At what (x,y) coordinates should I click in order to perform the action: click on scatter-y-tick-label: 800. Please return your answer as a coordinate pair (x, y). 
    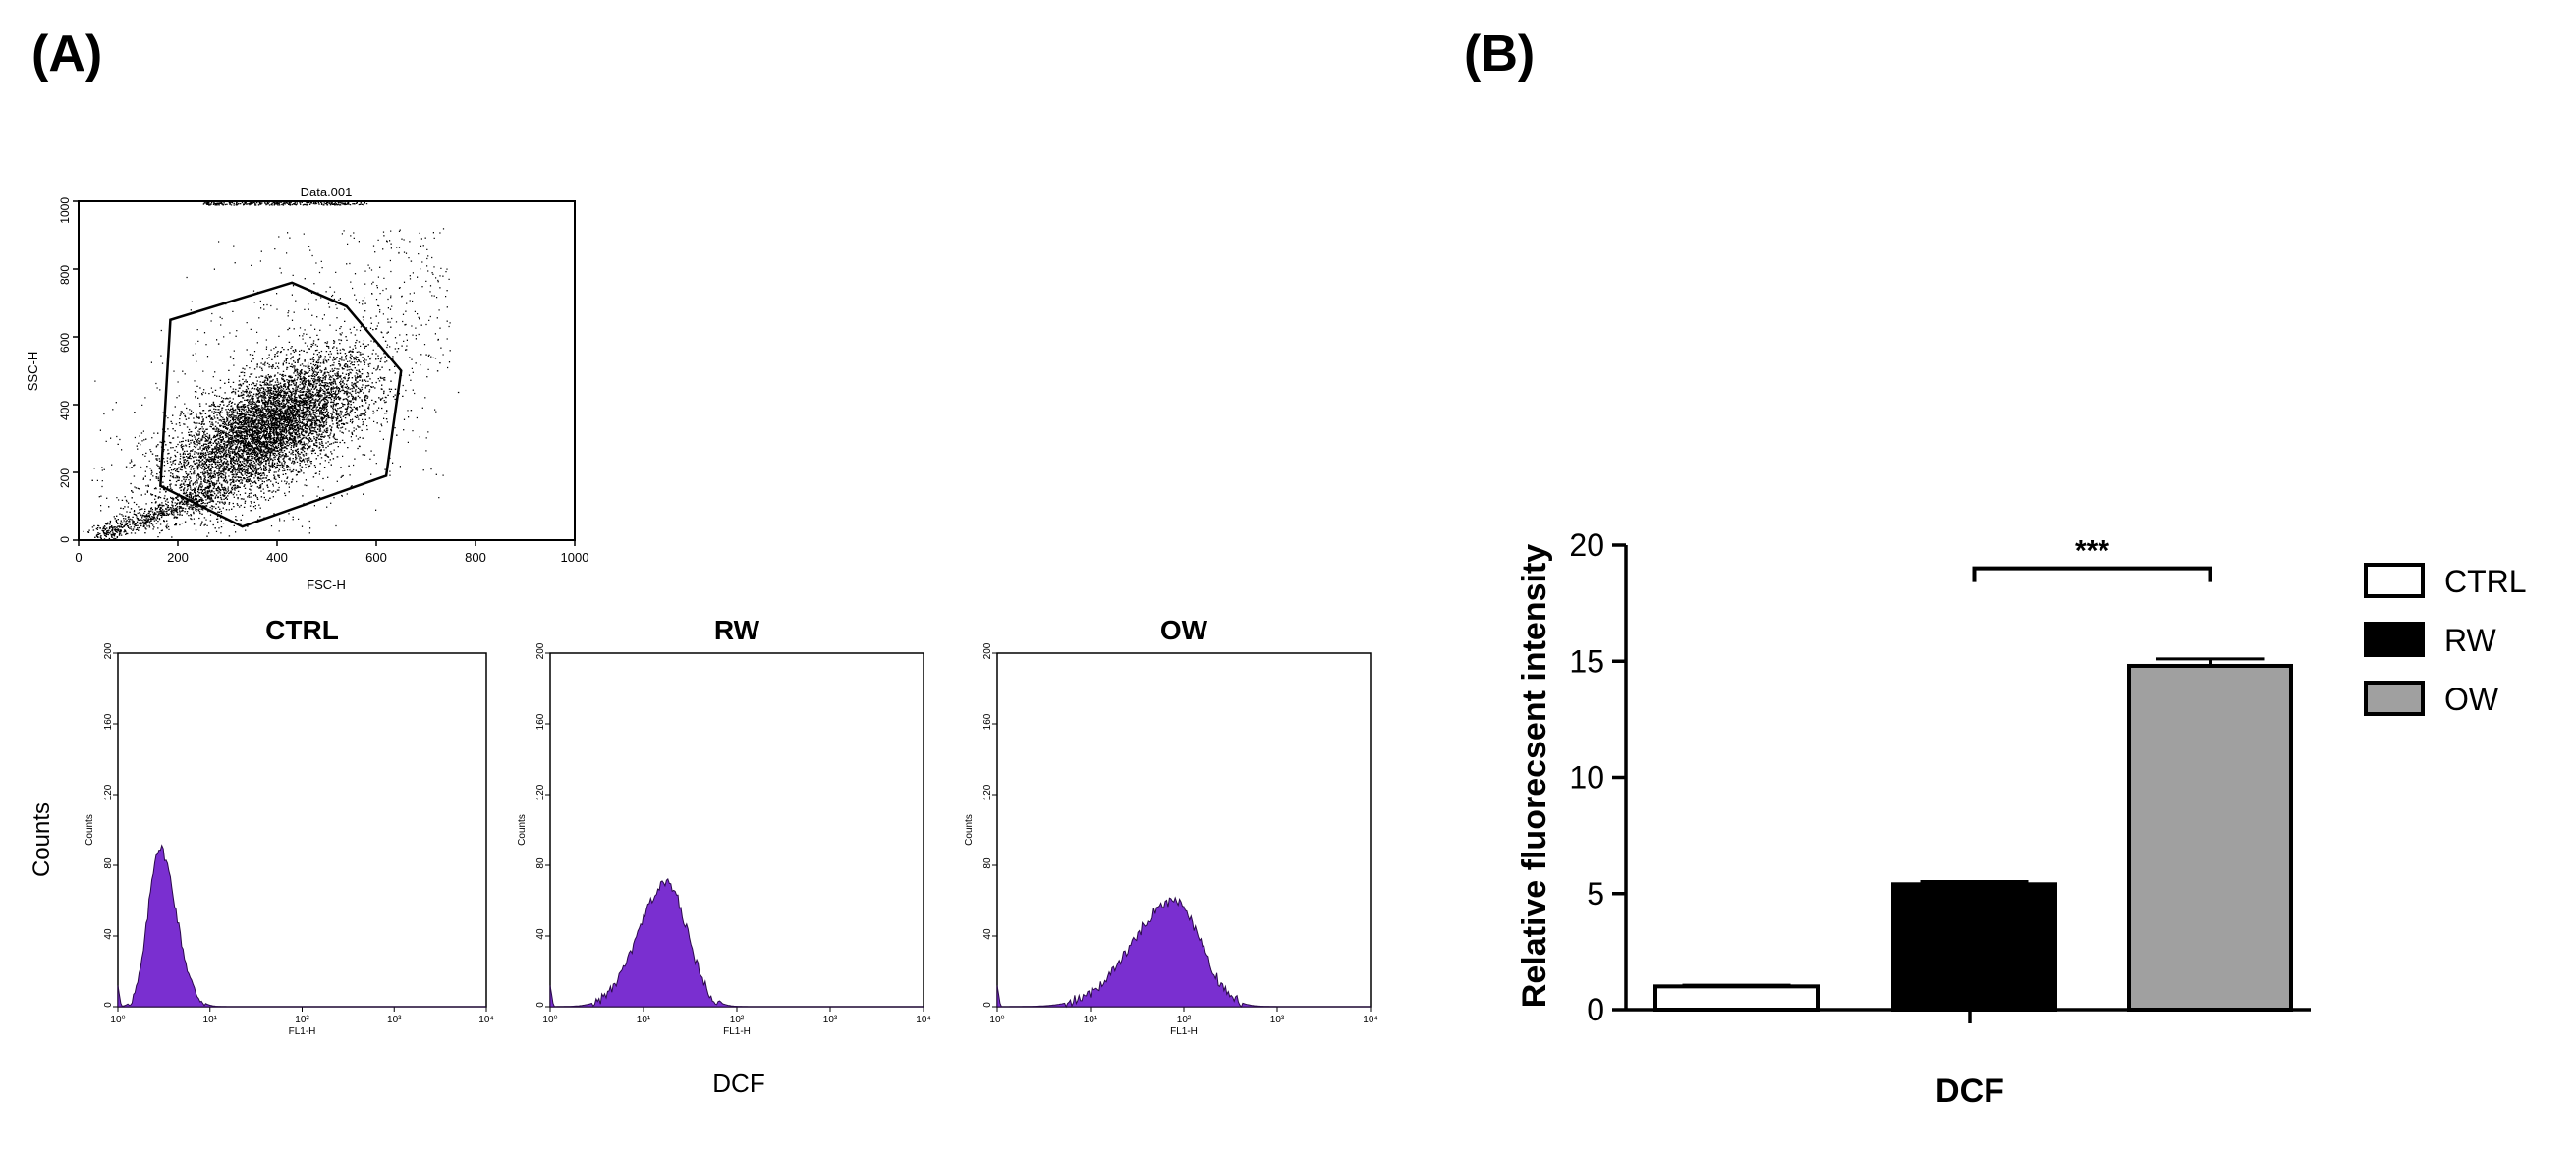
    Looking at the image, I should click on (65, 275).